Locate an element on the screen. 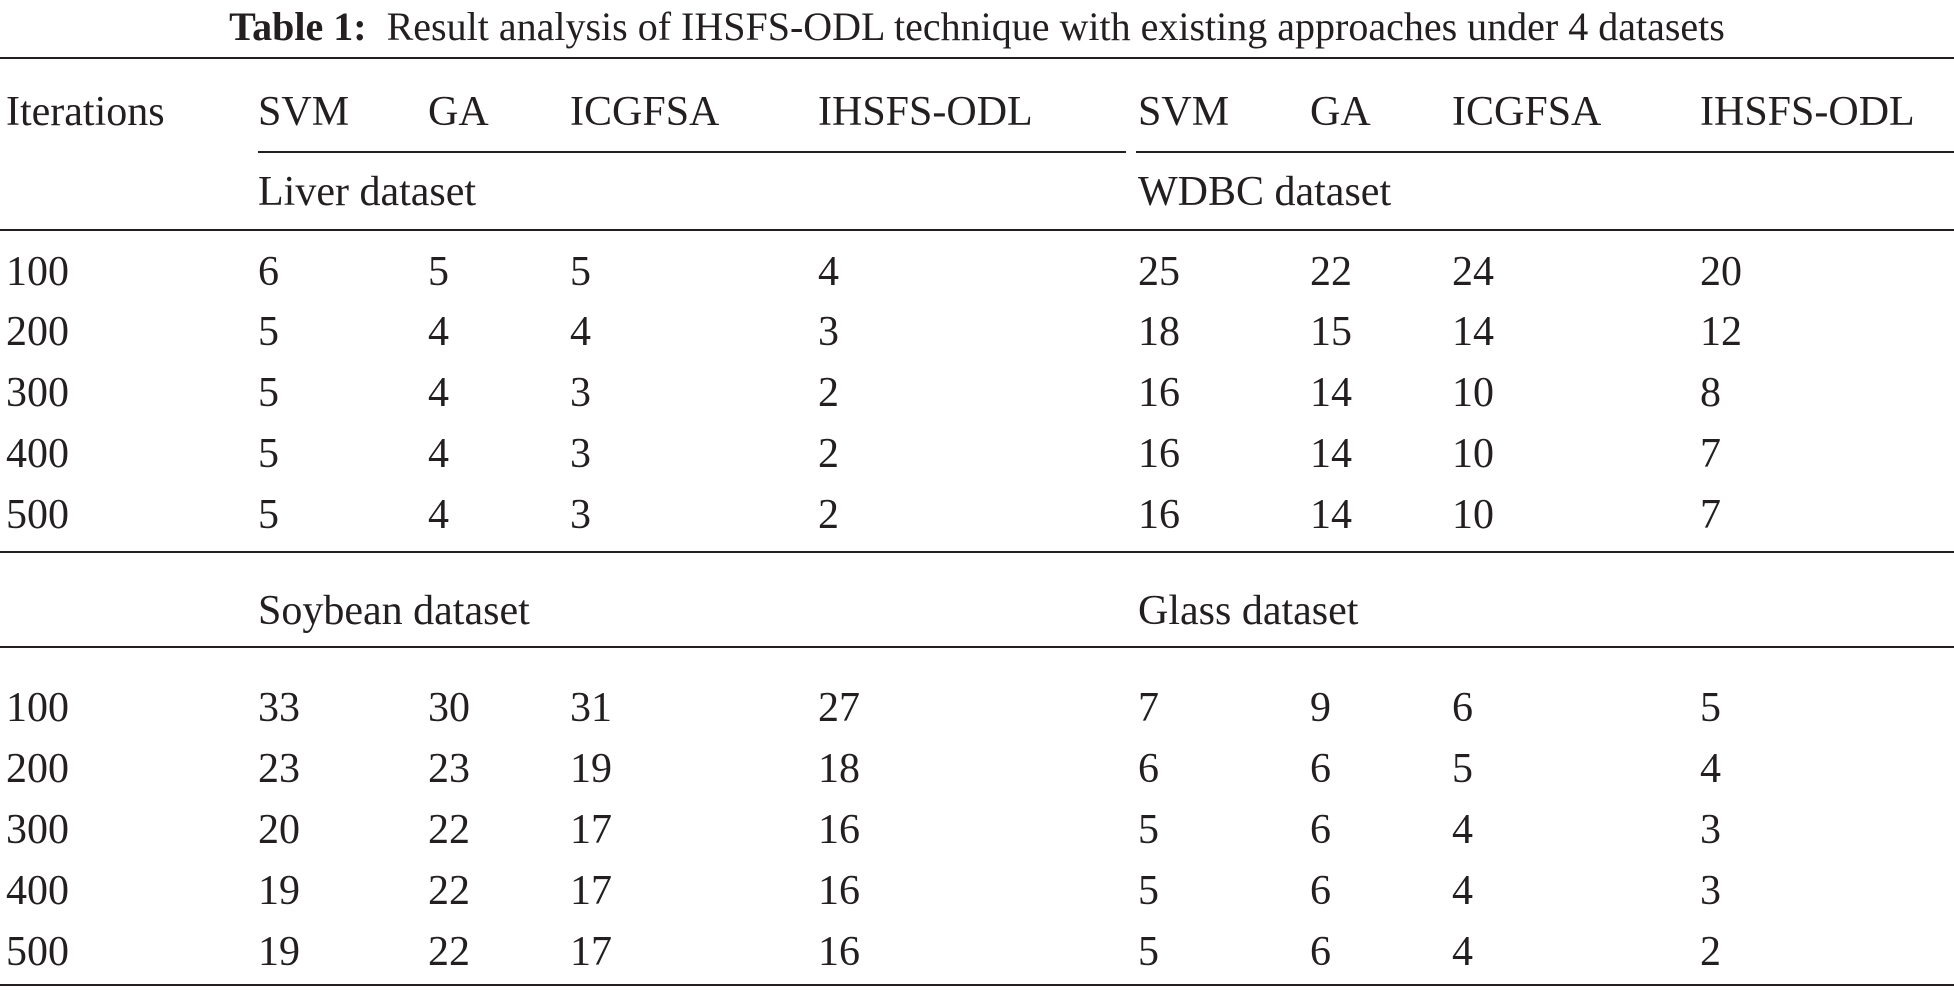 The height and width of the screenshot is (992, 1954). group-title-soybean: Soybean dataset is located at coordinates (394, 611).